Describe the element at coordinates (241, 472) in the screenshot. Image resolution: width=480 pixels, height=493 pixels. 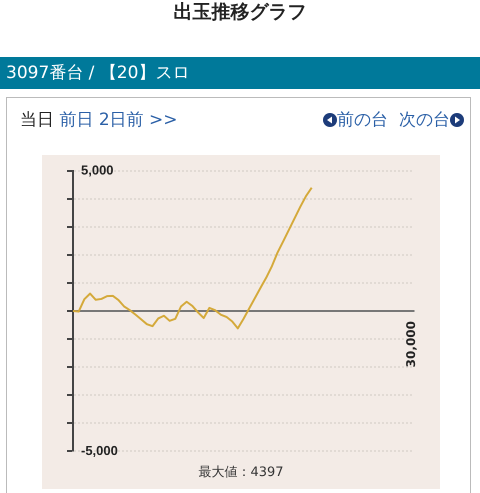
I see `text: 最大値：4397` at that location.